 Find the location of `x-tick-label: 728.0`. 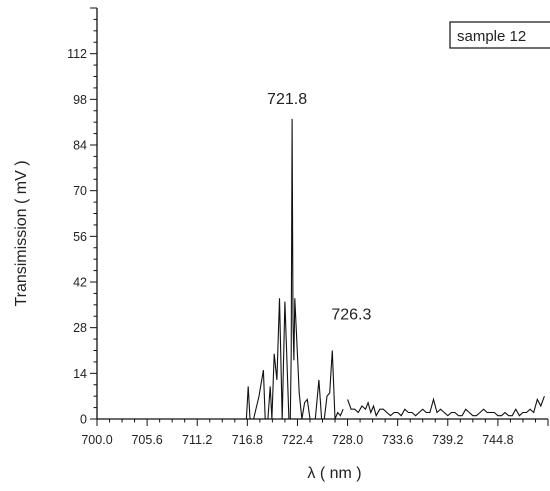

x-tick-label: 728.0 is located at coordinates (347, 440).